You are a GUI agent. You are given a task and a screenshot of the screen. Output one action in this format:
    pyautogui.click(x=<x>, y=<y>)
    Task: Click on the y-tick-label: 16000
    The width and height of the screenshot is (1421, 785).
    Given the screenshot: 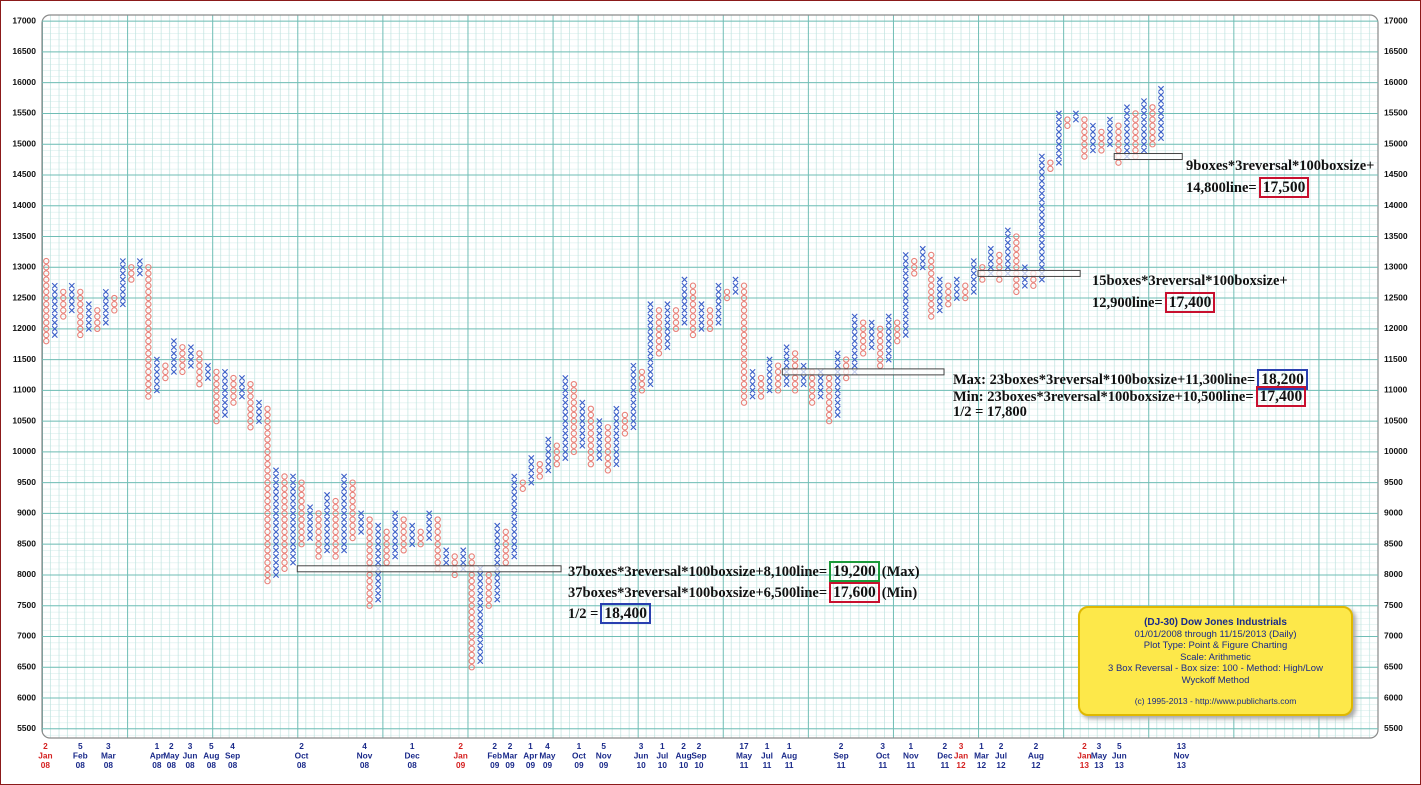 What is the action you would take?
    pyautogui.click(x=24, y=82)
    